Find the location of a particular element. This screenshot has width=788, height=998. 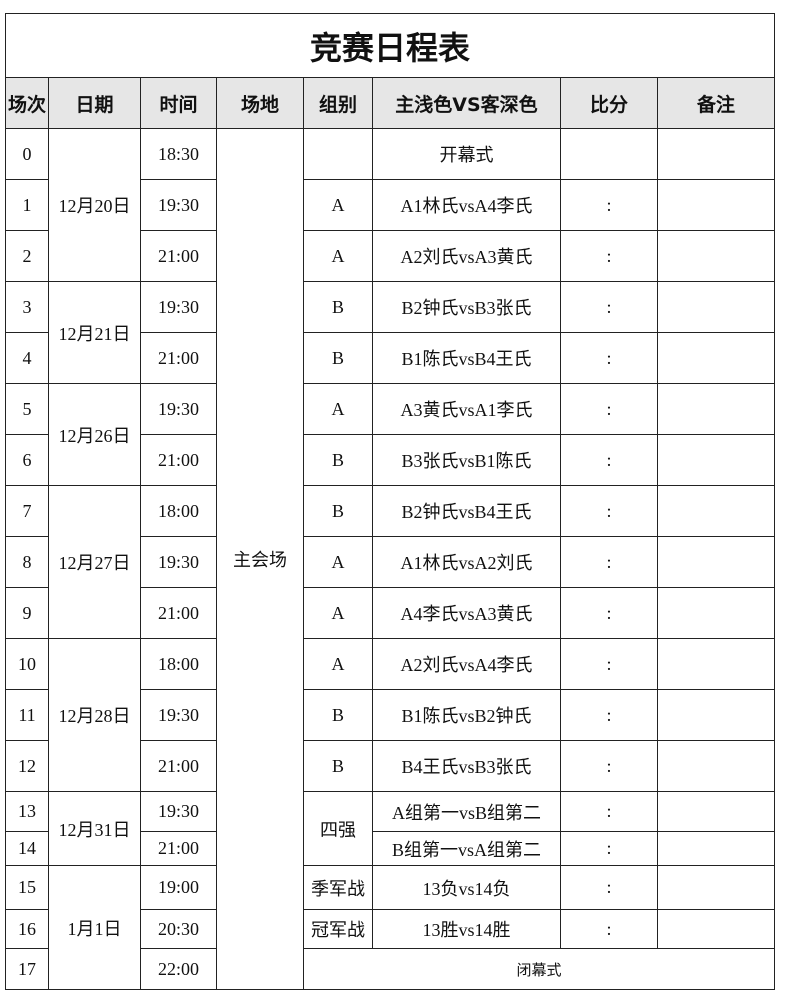

header-matchup: 主浅色VS客深色 is located at coordinates (466, 103).